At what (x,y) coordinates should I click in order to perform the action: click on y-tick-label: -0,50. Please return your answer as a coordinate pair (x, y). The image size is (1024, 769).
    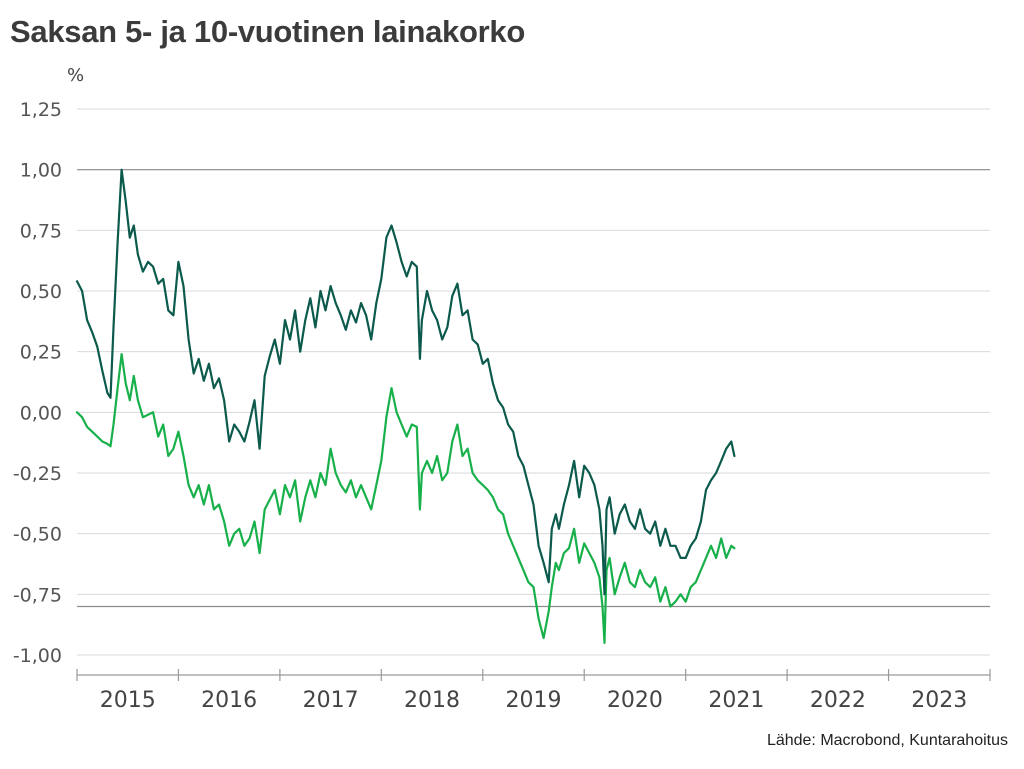
    Looking at the image, I should click on (37, 535).